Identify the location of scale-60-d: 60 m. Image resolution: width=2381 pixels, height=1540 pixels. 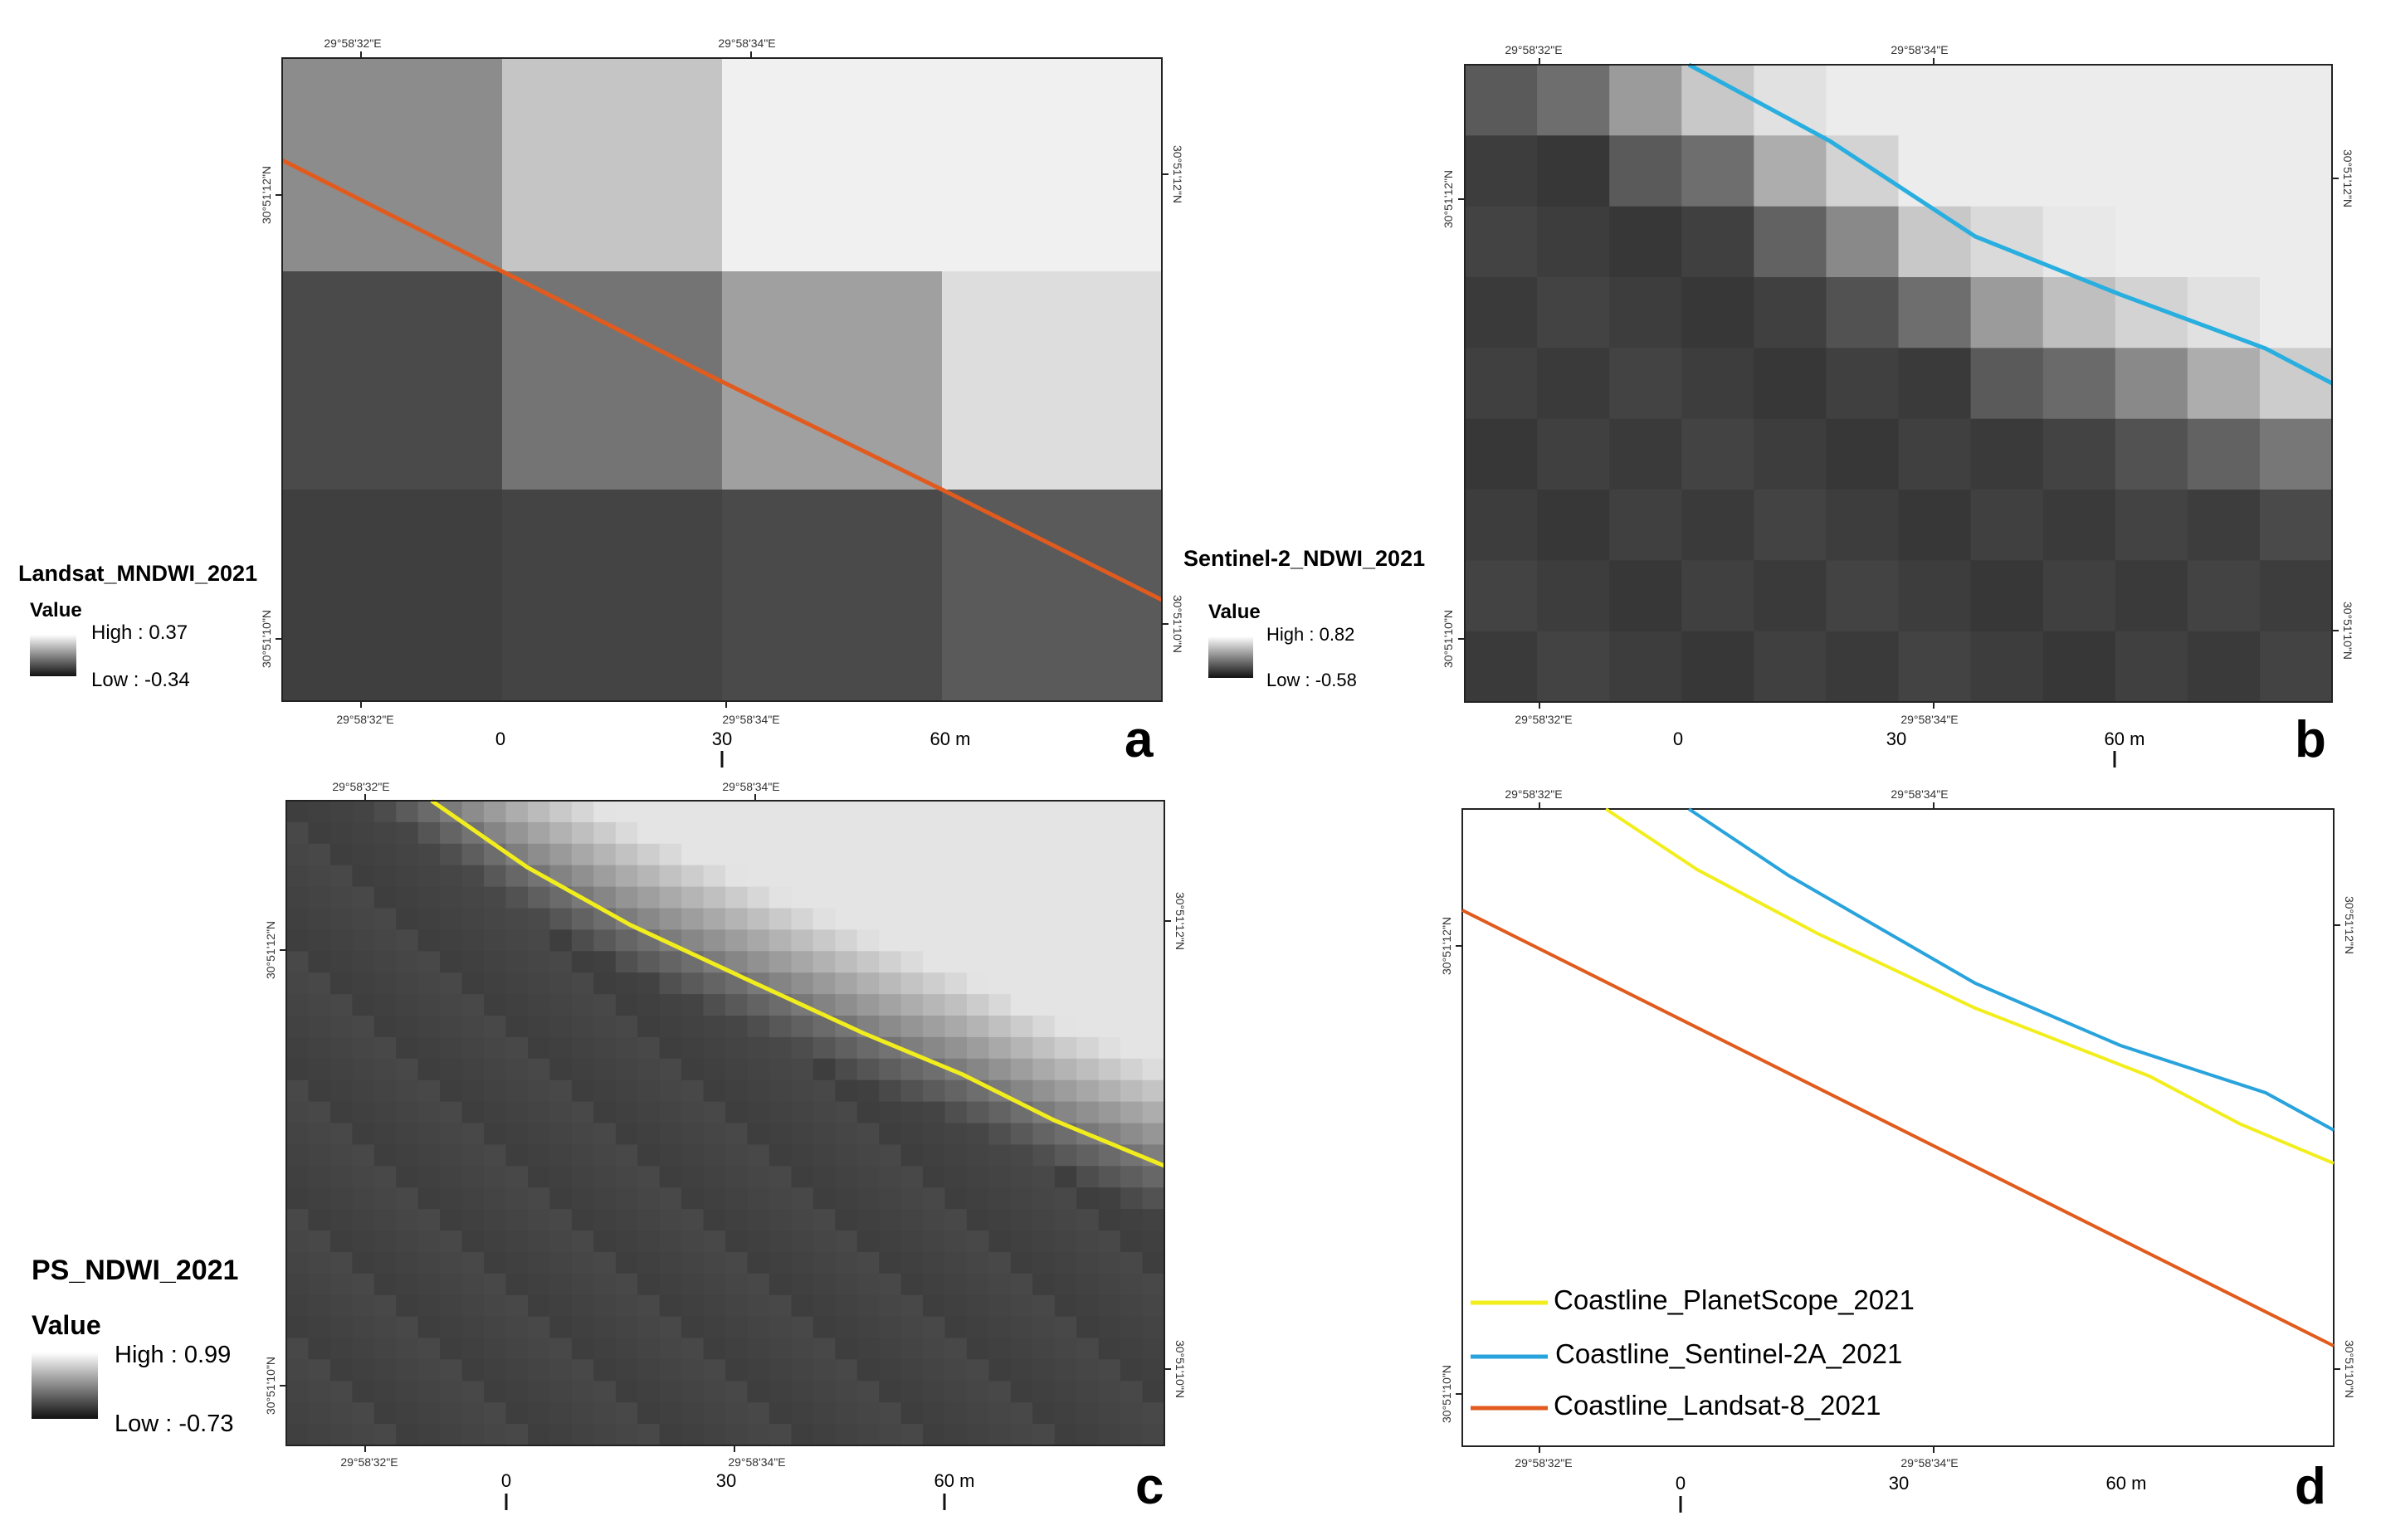
(2126, 1483).